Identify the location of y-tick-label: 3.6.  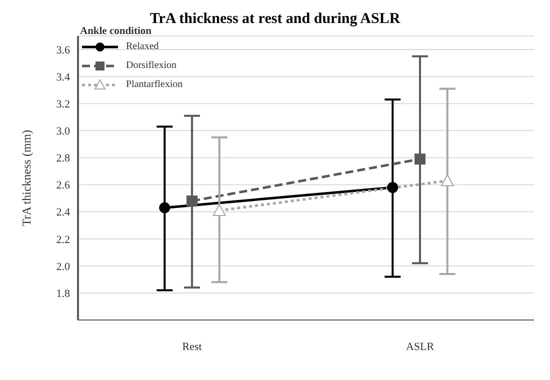
(63, 50).